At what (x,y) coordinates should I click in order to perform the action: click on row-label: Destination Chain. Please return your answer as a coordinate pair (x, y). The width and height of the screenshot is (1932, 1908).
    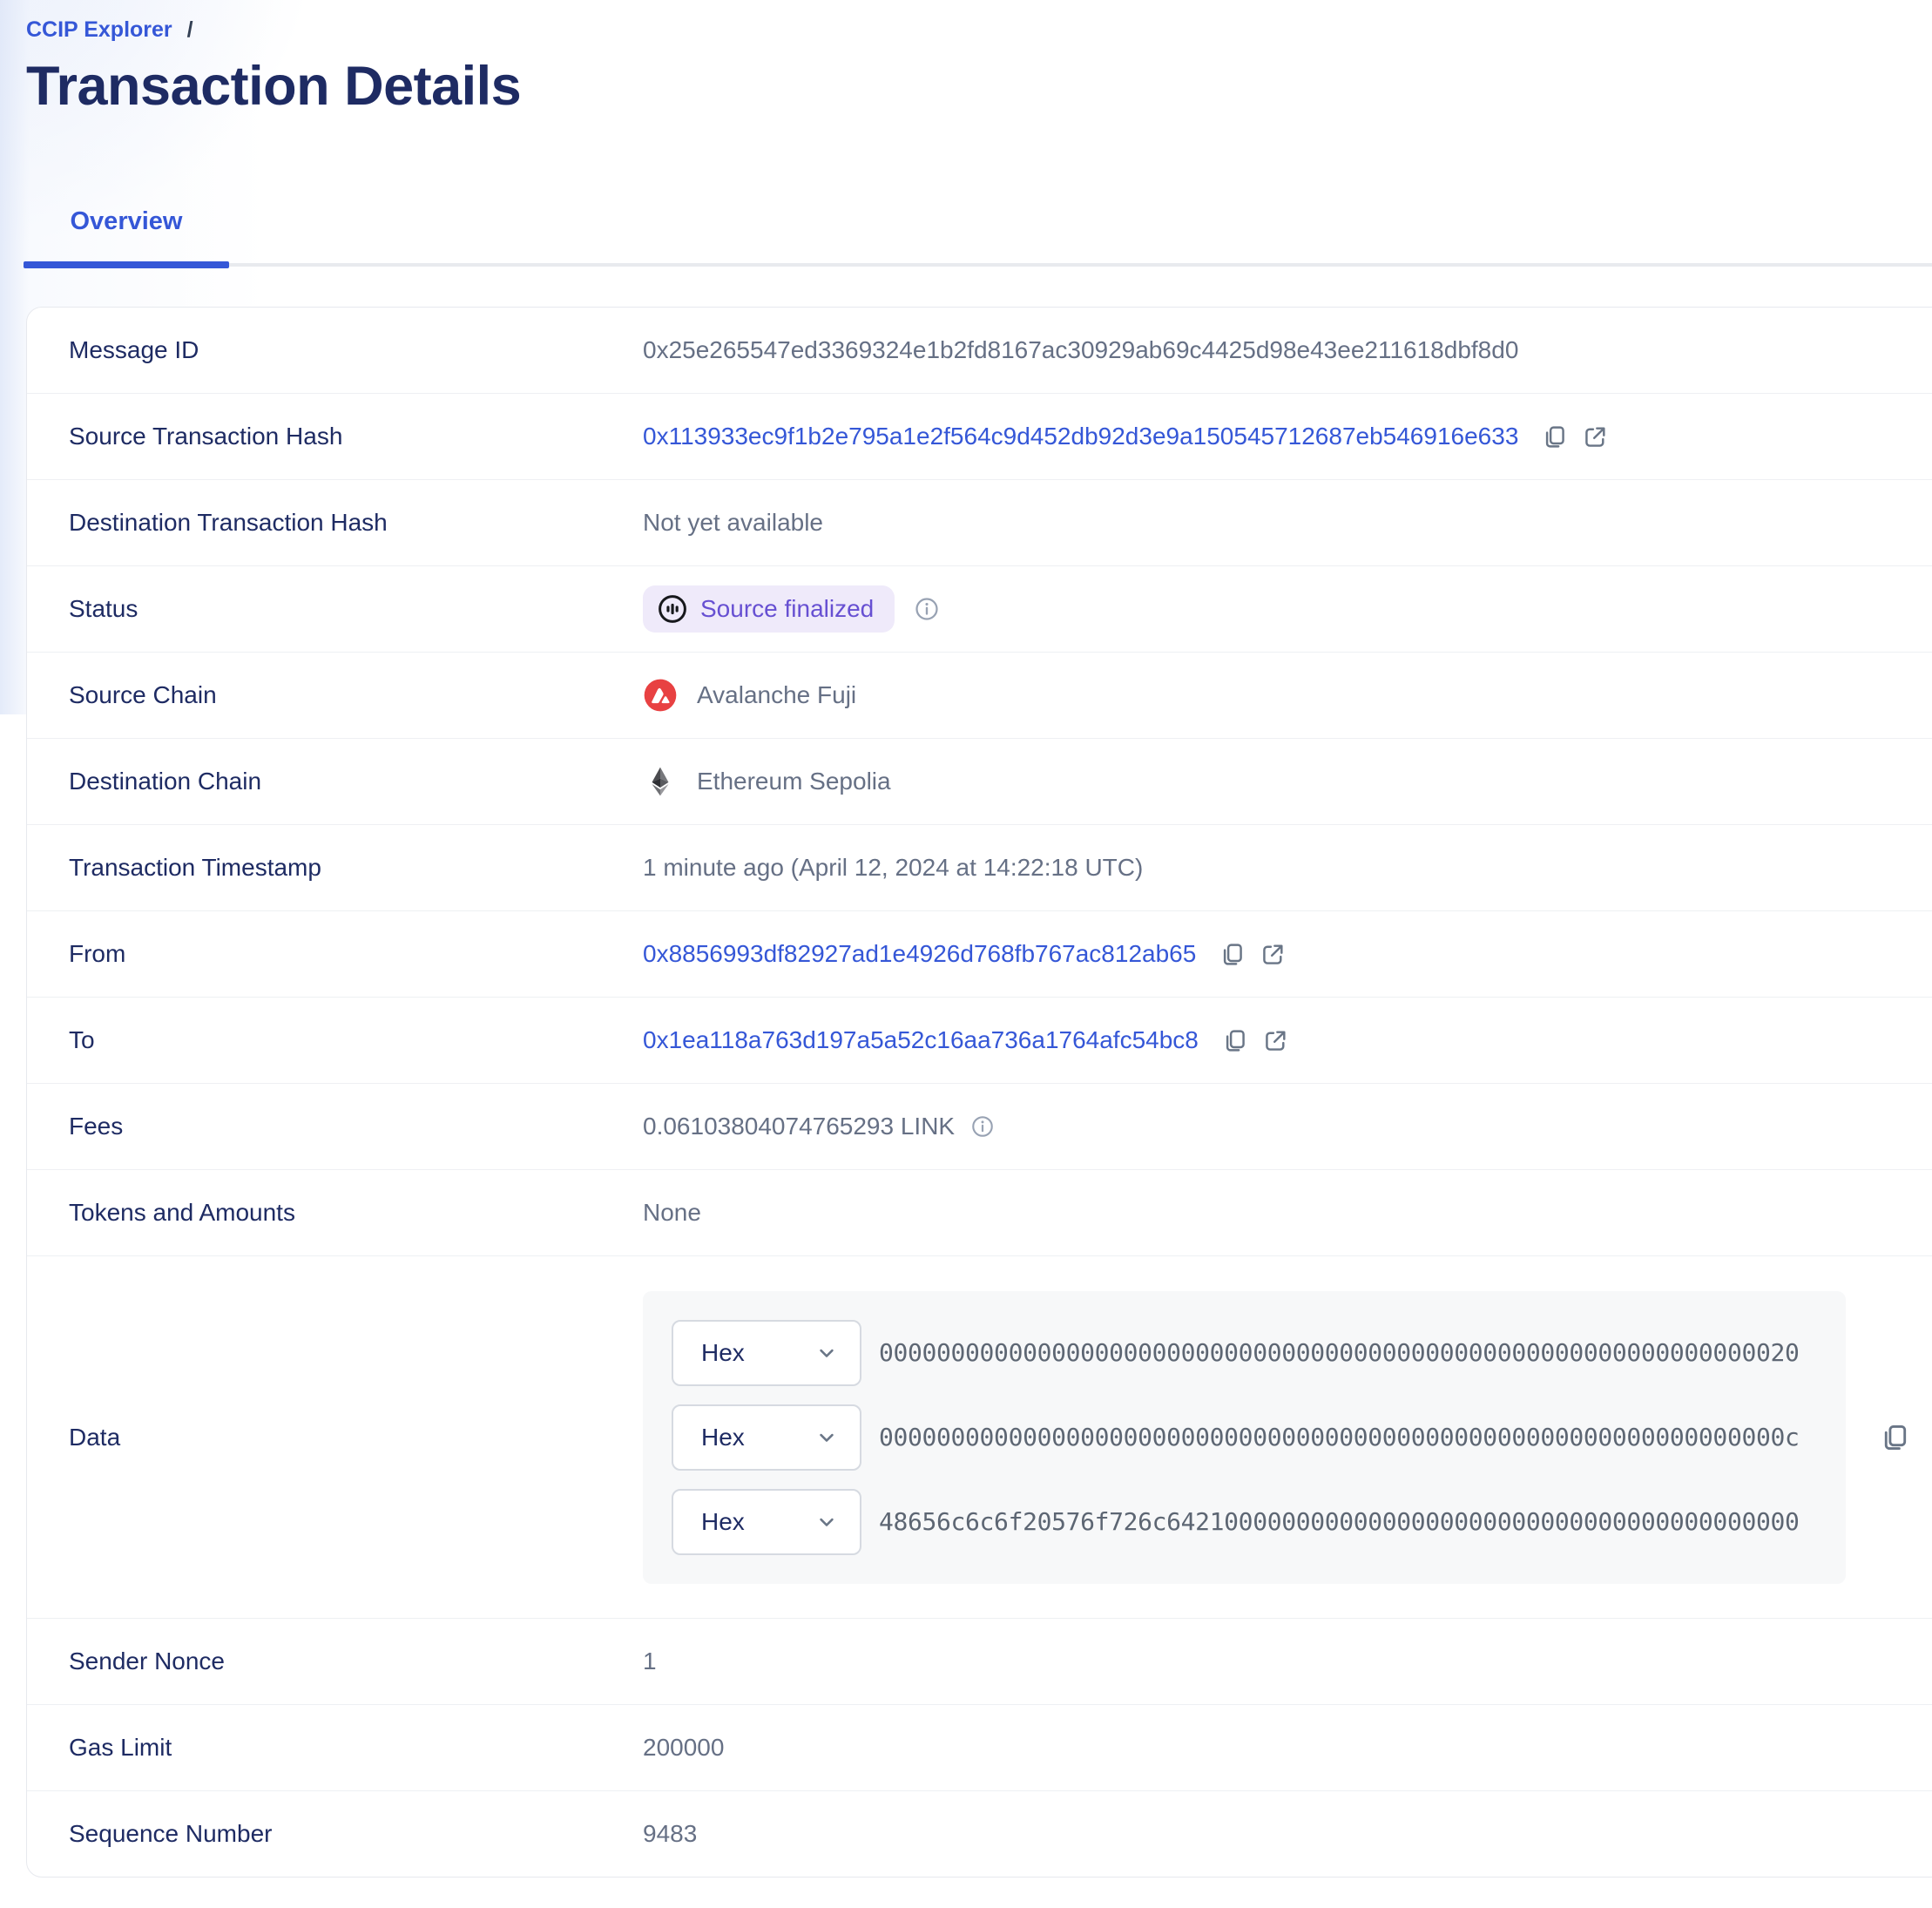
    Looking at the image, I should click on (165, 781).